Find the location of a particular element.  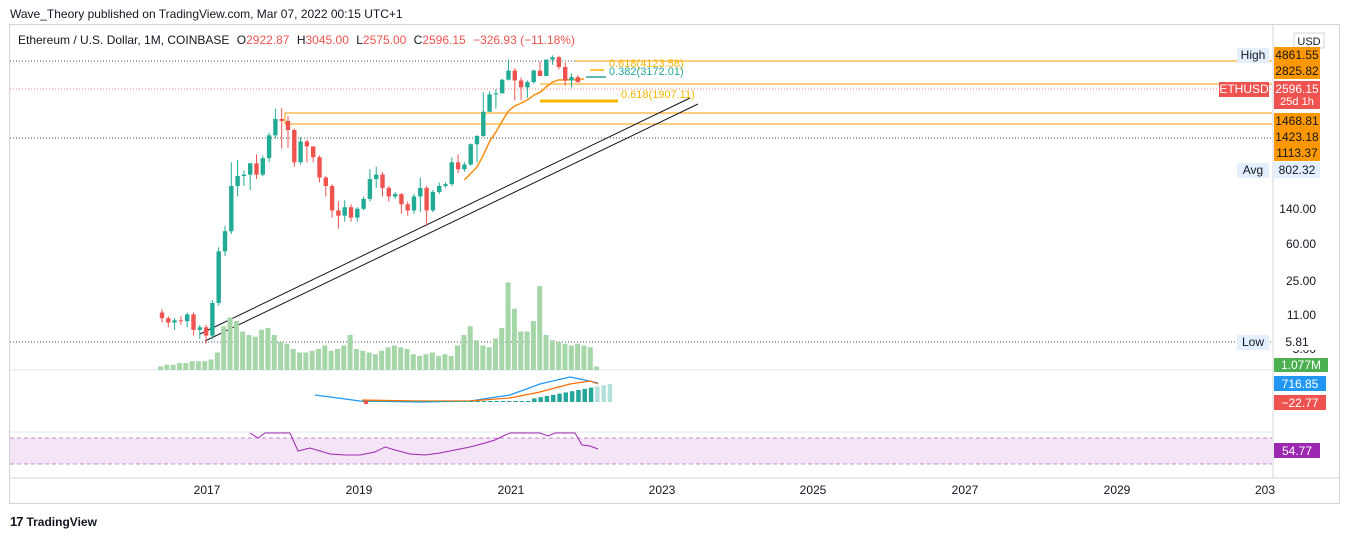

rsi-band is located at coordinates (641, 451).